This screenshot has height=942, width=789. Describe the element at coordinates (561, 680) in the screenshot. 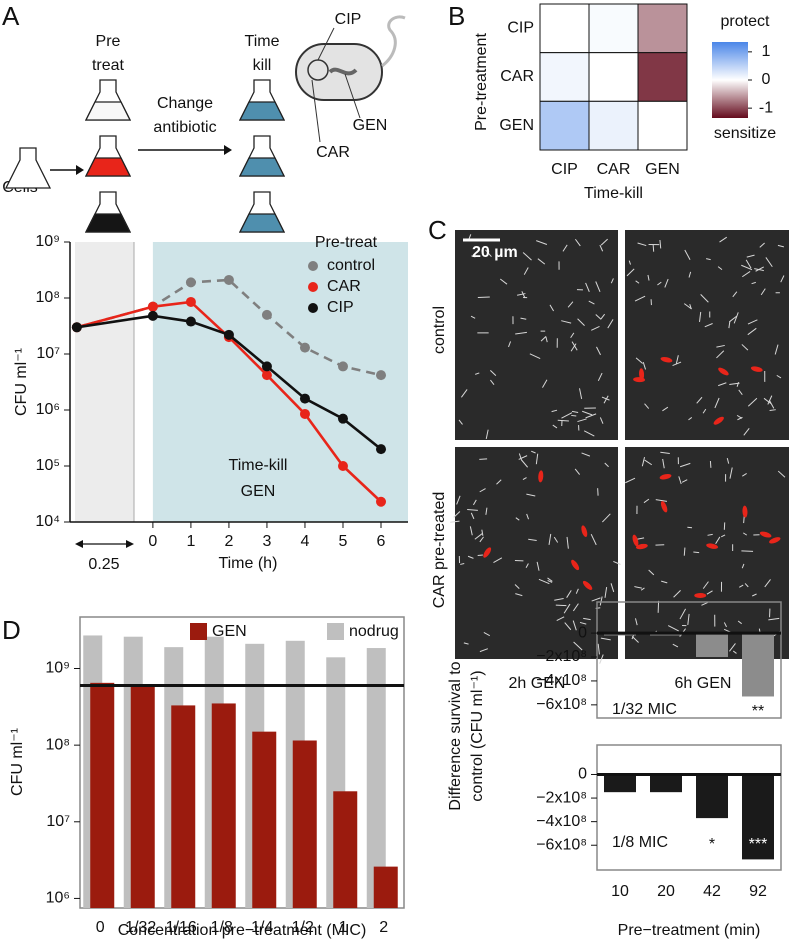

I see `y-tick-label: −4x10⁸` at that location.